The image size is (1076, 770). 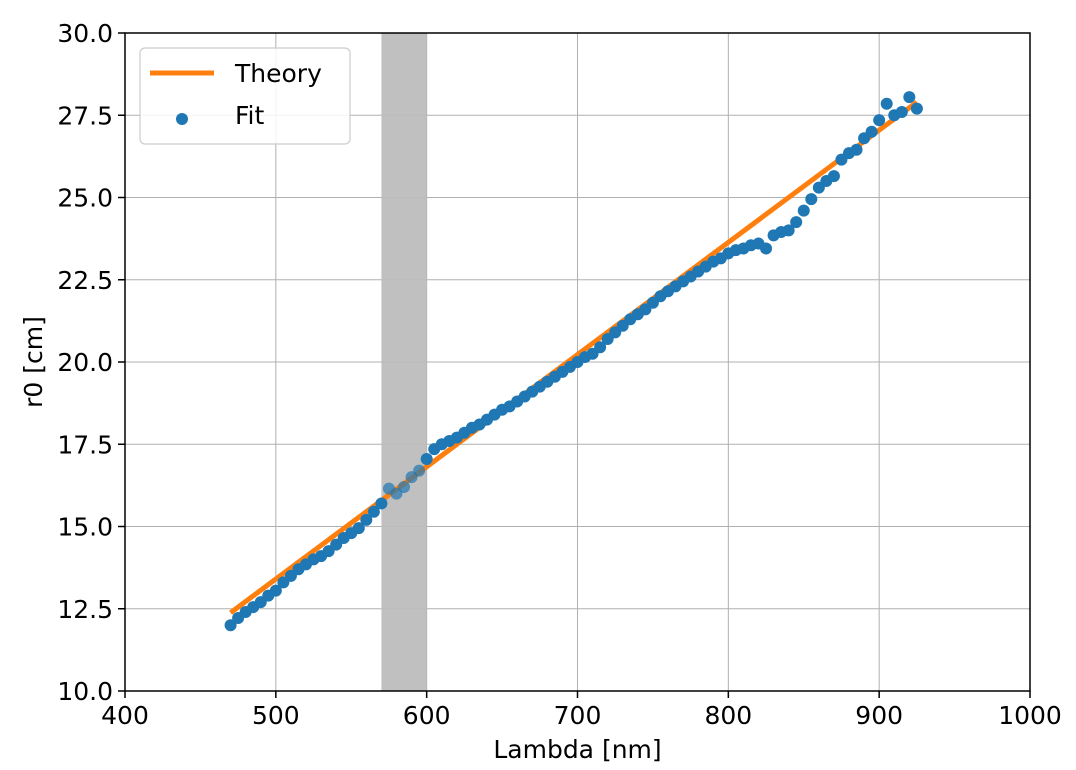 What do you see at coordinates (85, 33) in the screenshot?
I see `y-tick-label: 30.0` at bounding box center [85, 33].